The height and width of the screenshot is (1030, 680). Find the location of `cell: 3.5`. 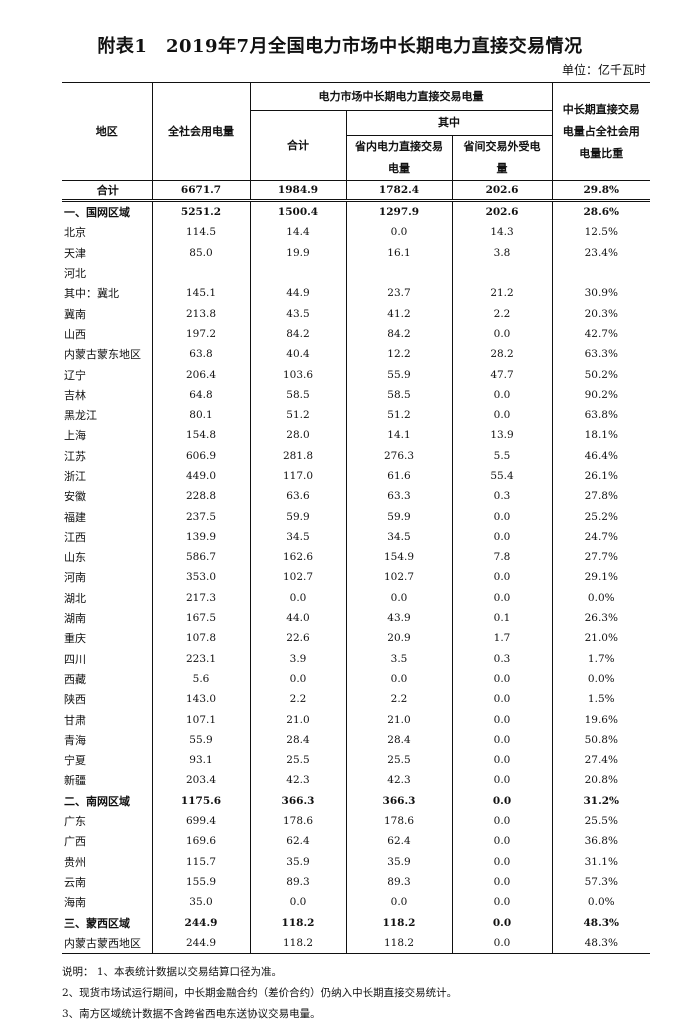

cell: 3.5 is located at coordinates (398, 658).